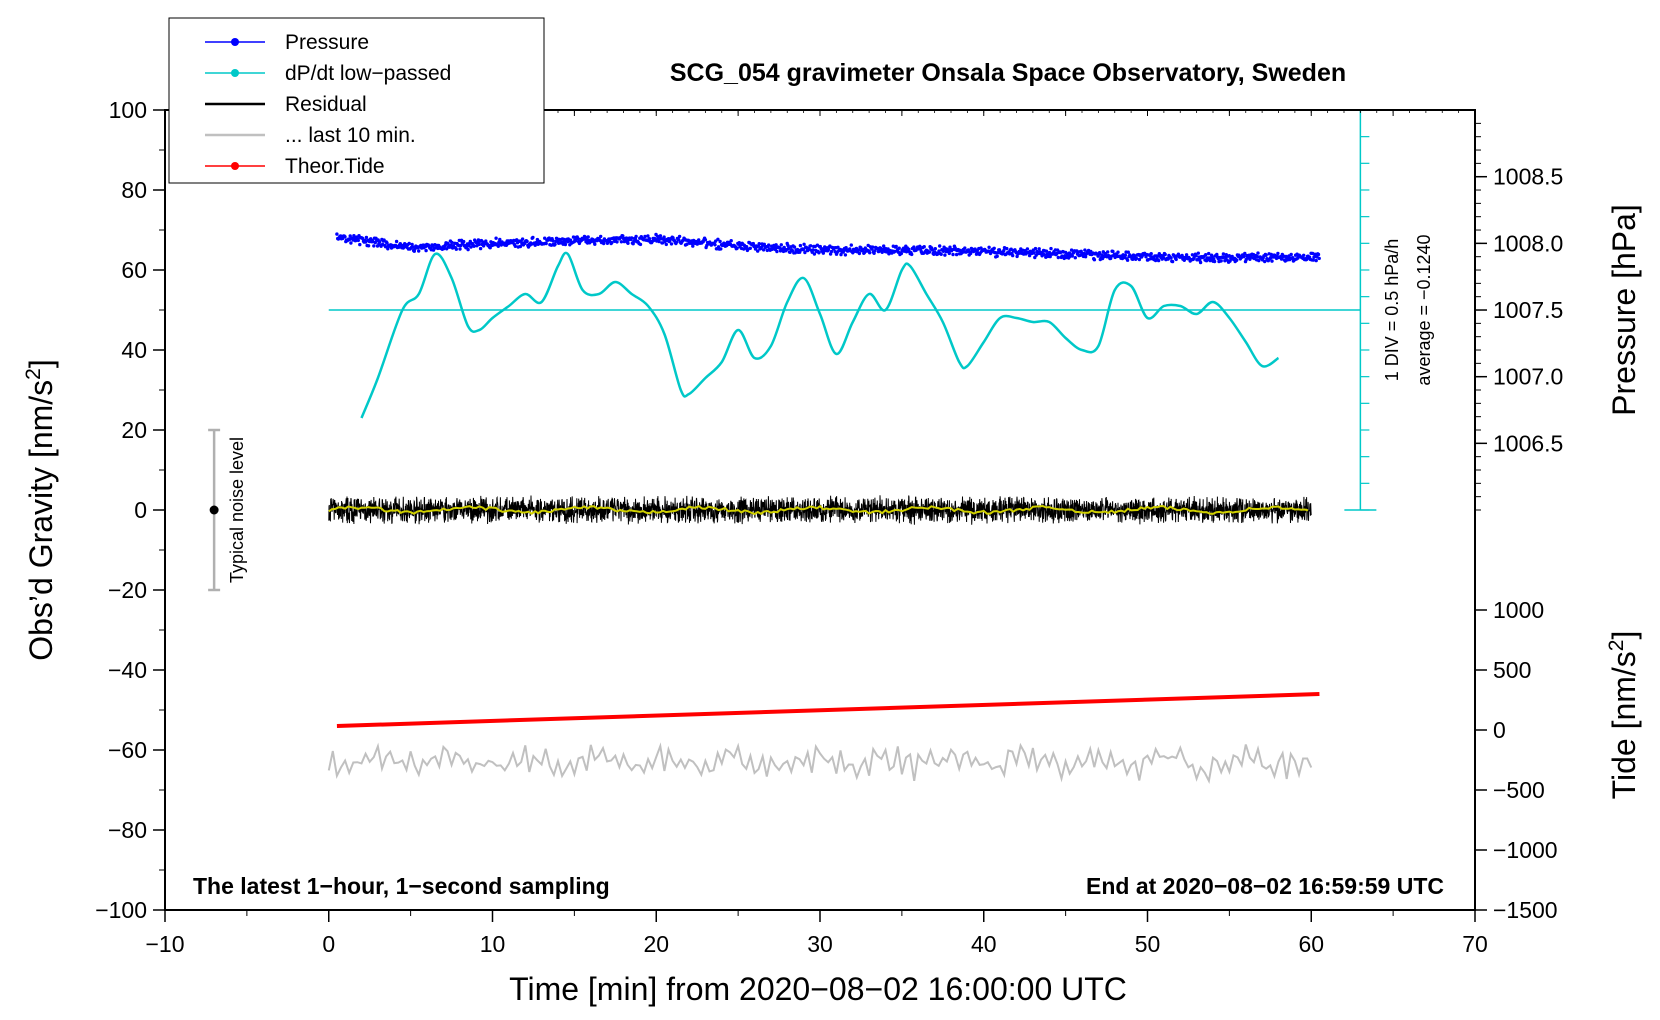  What do you see at coordinates (1518, 610) in the screenshot?
I see `tide-tick-label: 1000` at bounding box center [1518, 610].